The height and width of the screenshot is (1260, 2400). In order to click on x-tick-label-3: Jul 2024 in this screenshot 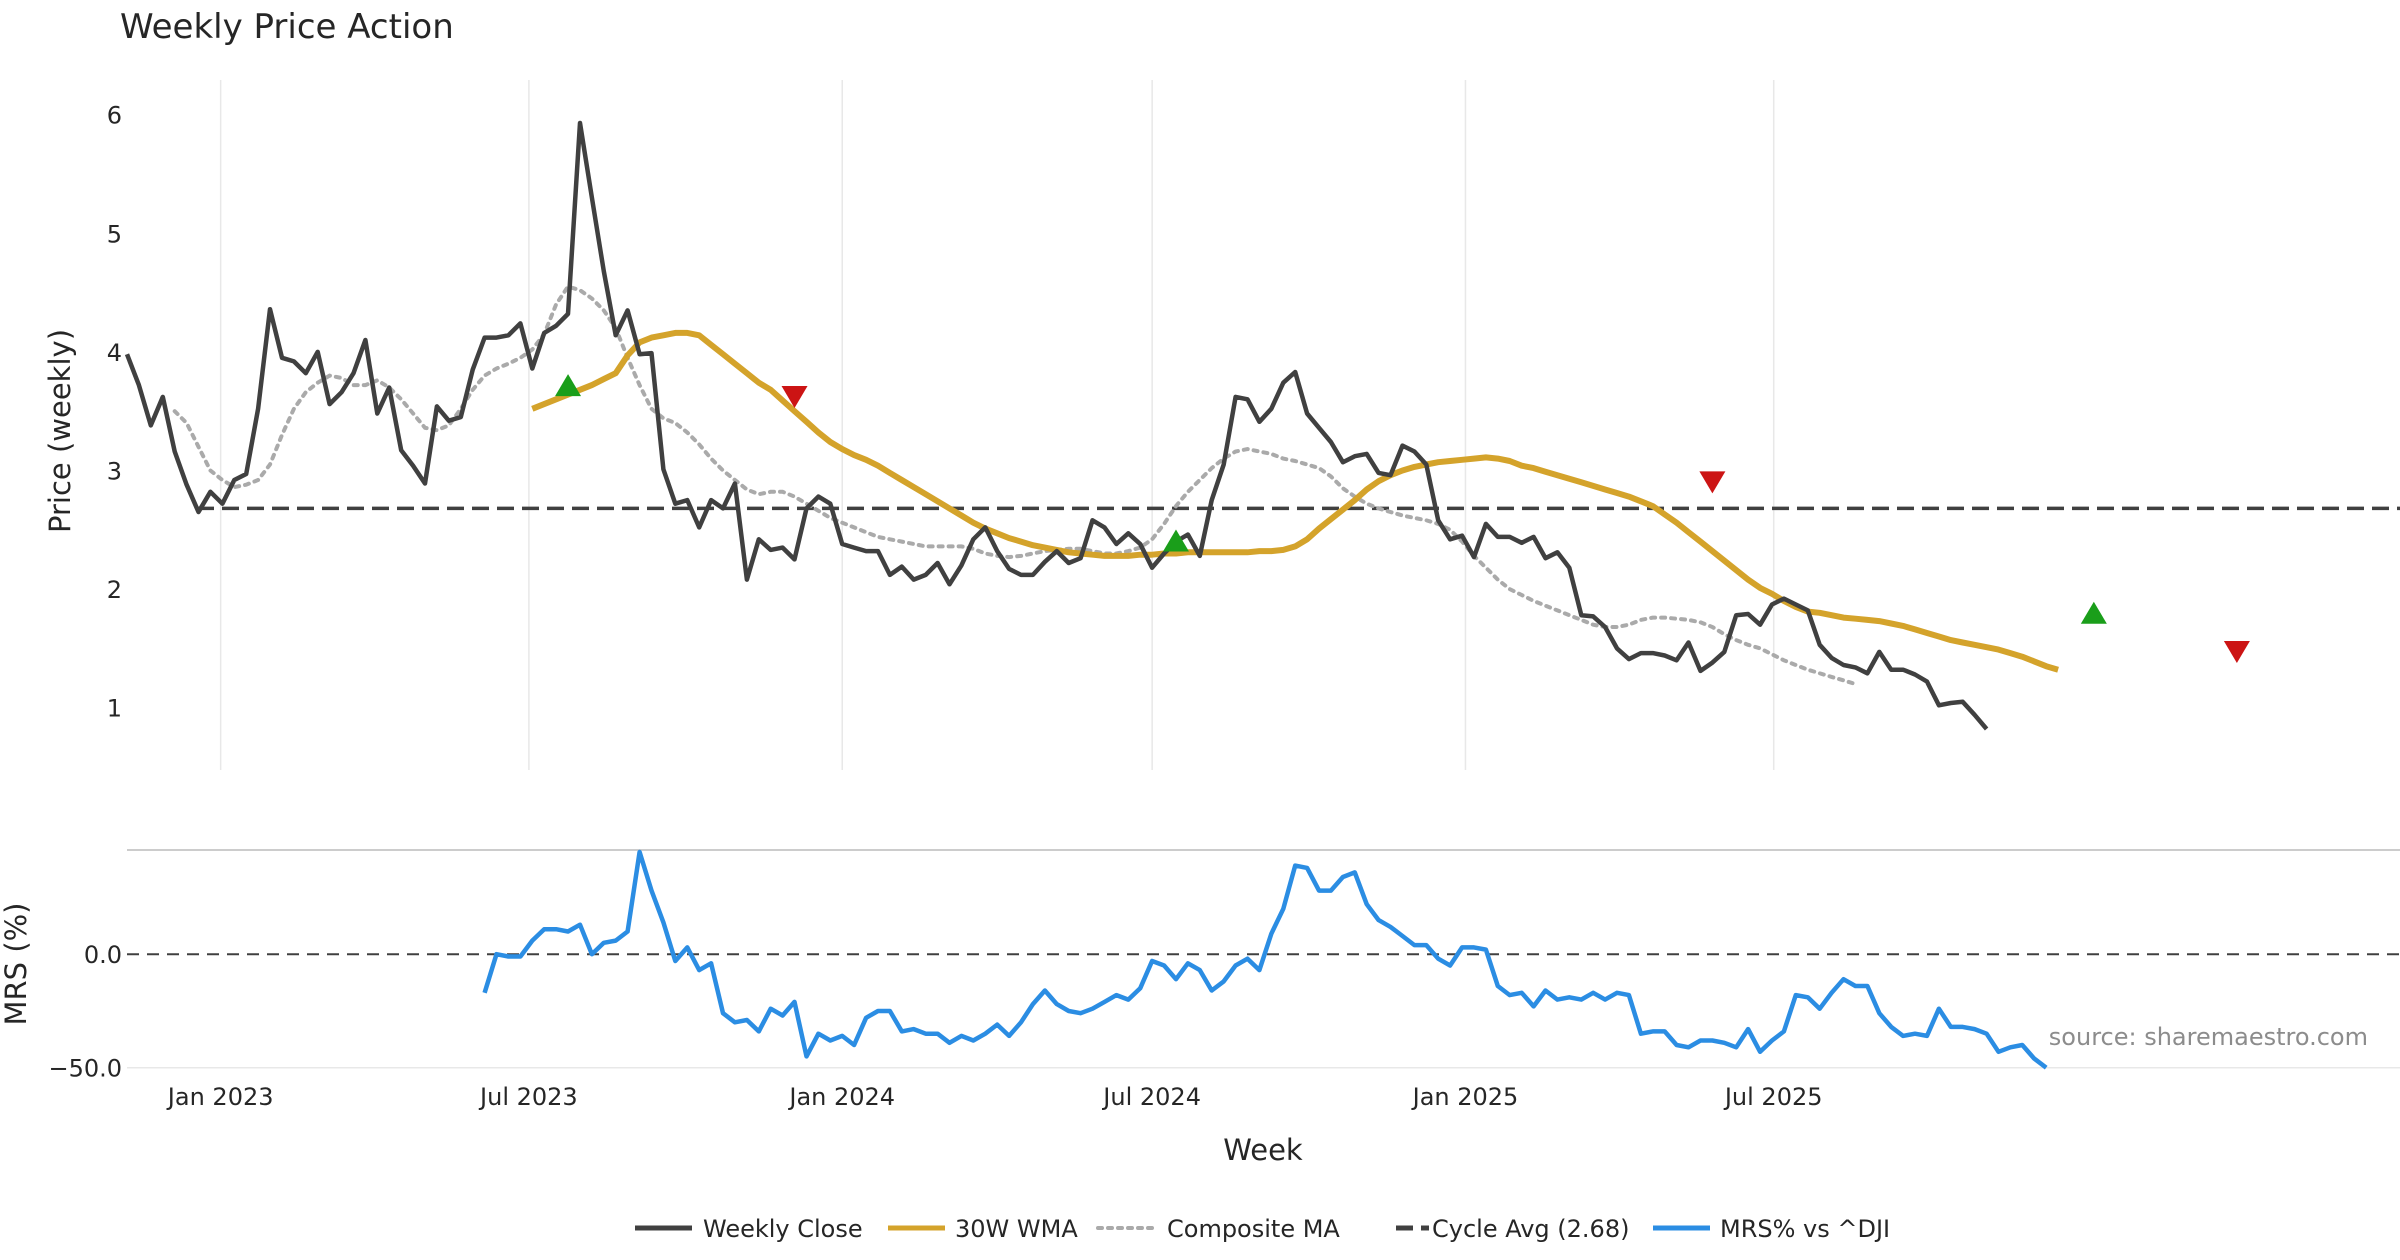, I will do `click(1151, 1097)`.